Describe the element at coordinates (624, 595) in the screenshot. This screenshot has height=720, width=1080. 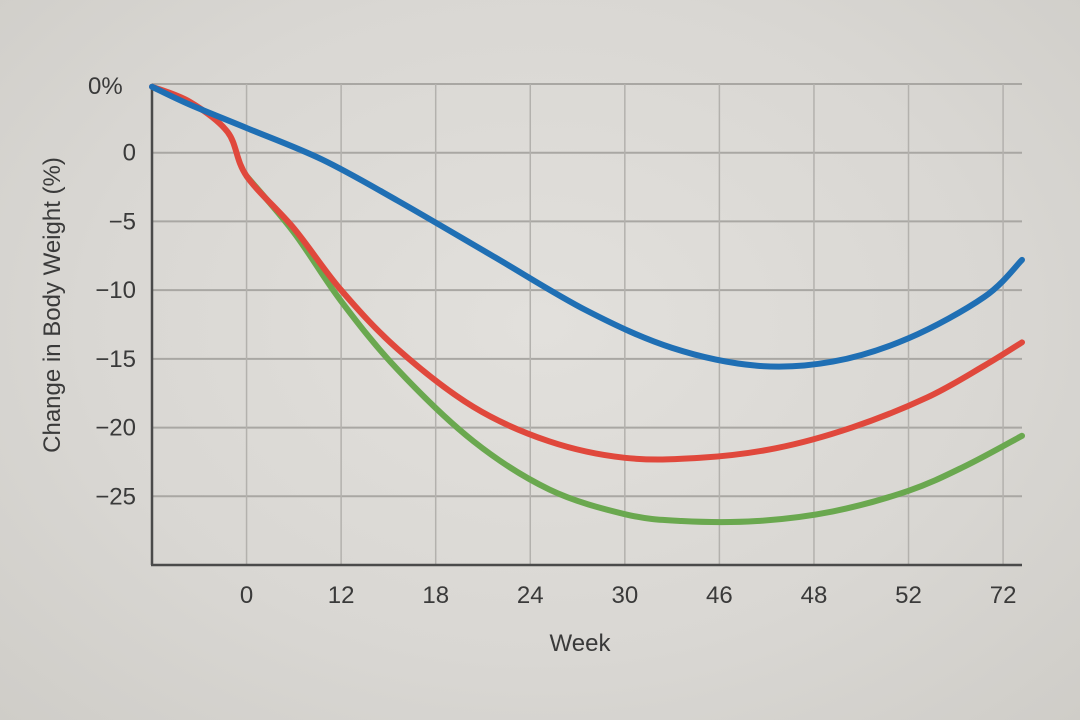
I see `x-tick-label: 30` at that location.